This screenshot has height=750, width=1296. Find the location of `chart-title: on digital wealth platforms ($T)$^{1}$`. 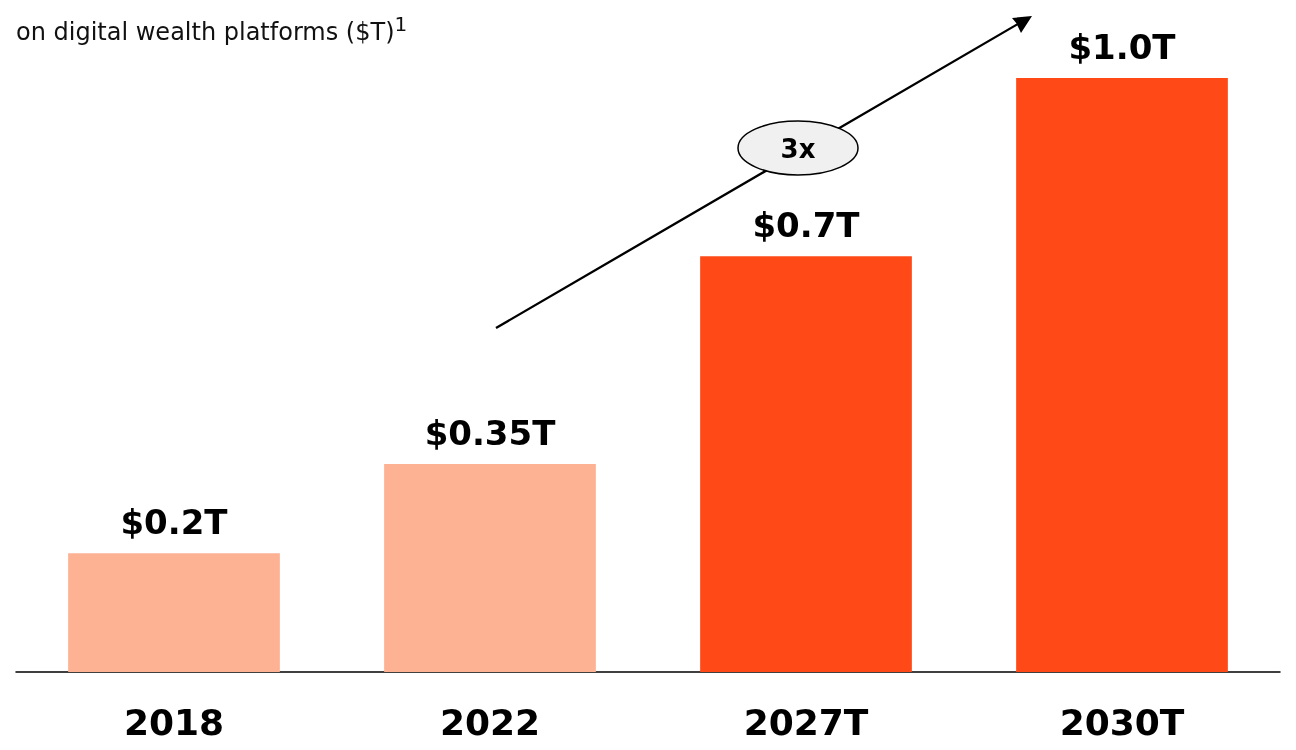

chart-title: on digital wealth platforms ($T)$^{1}$ is located at coordinates (212, 29).